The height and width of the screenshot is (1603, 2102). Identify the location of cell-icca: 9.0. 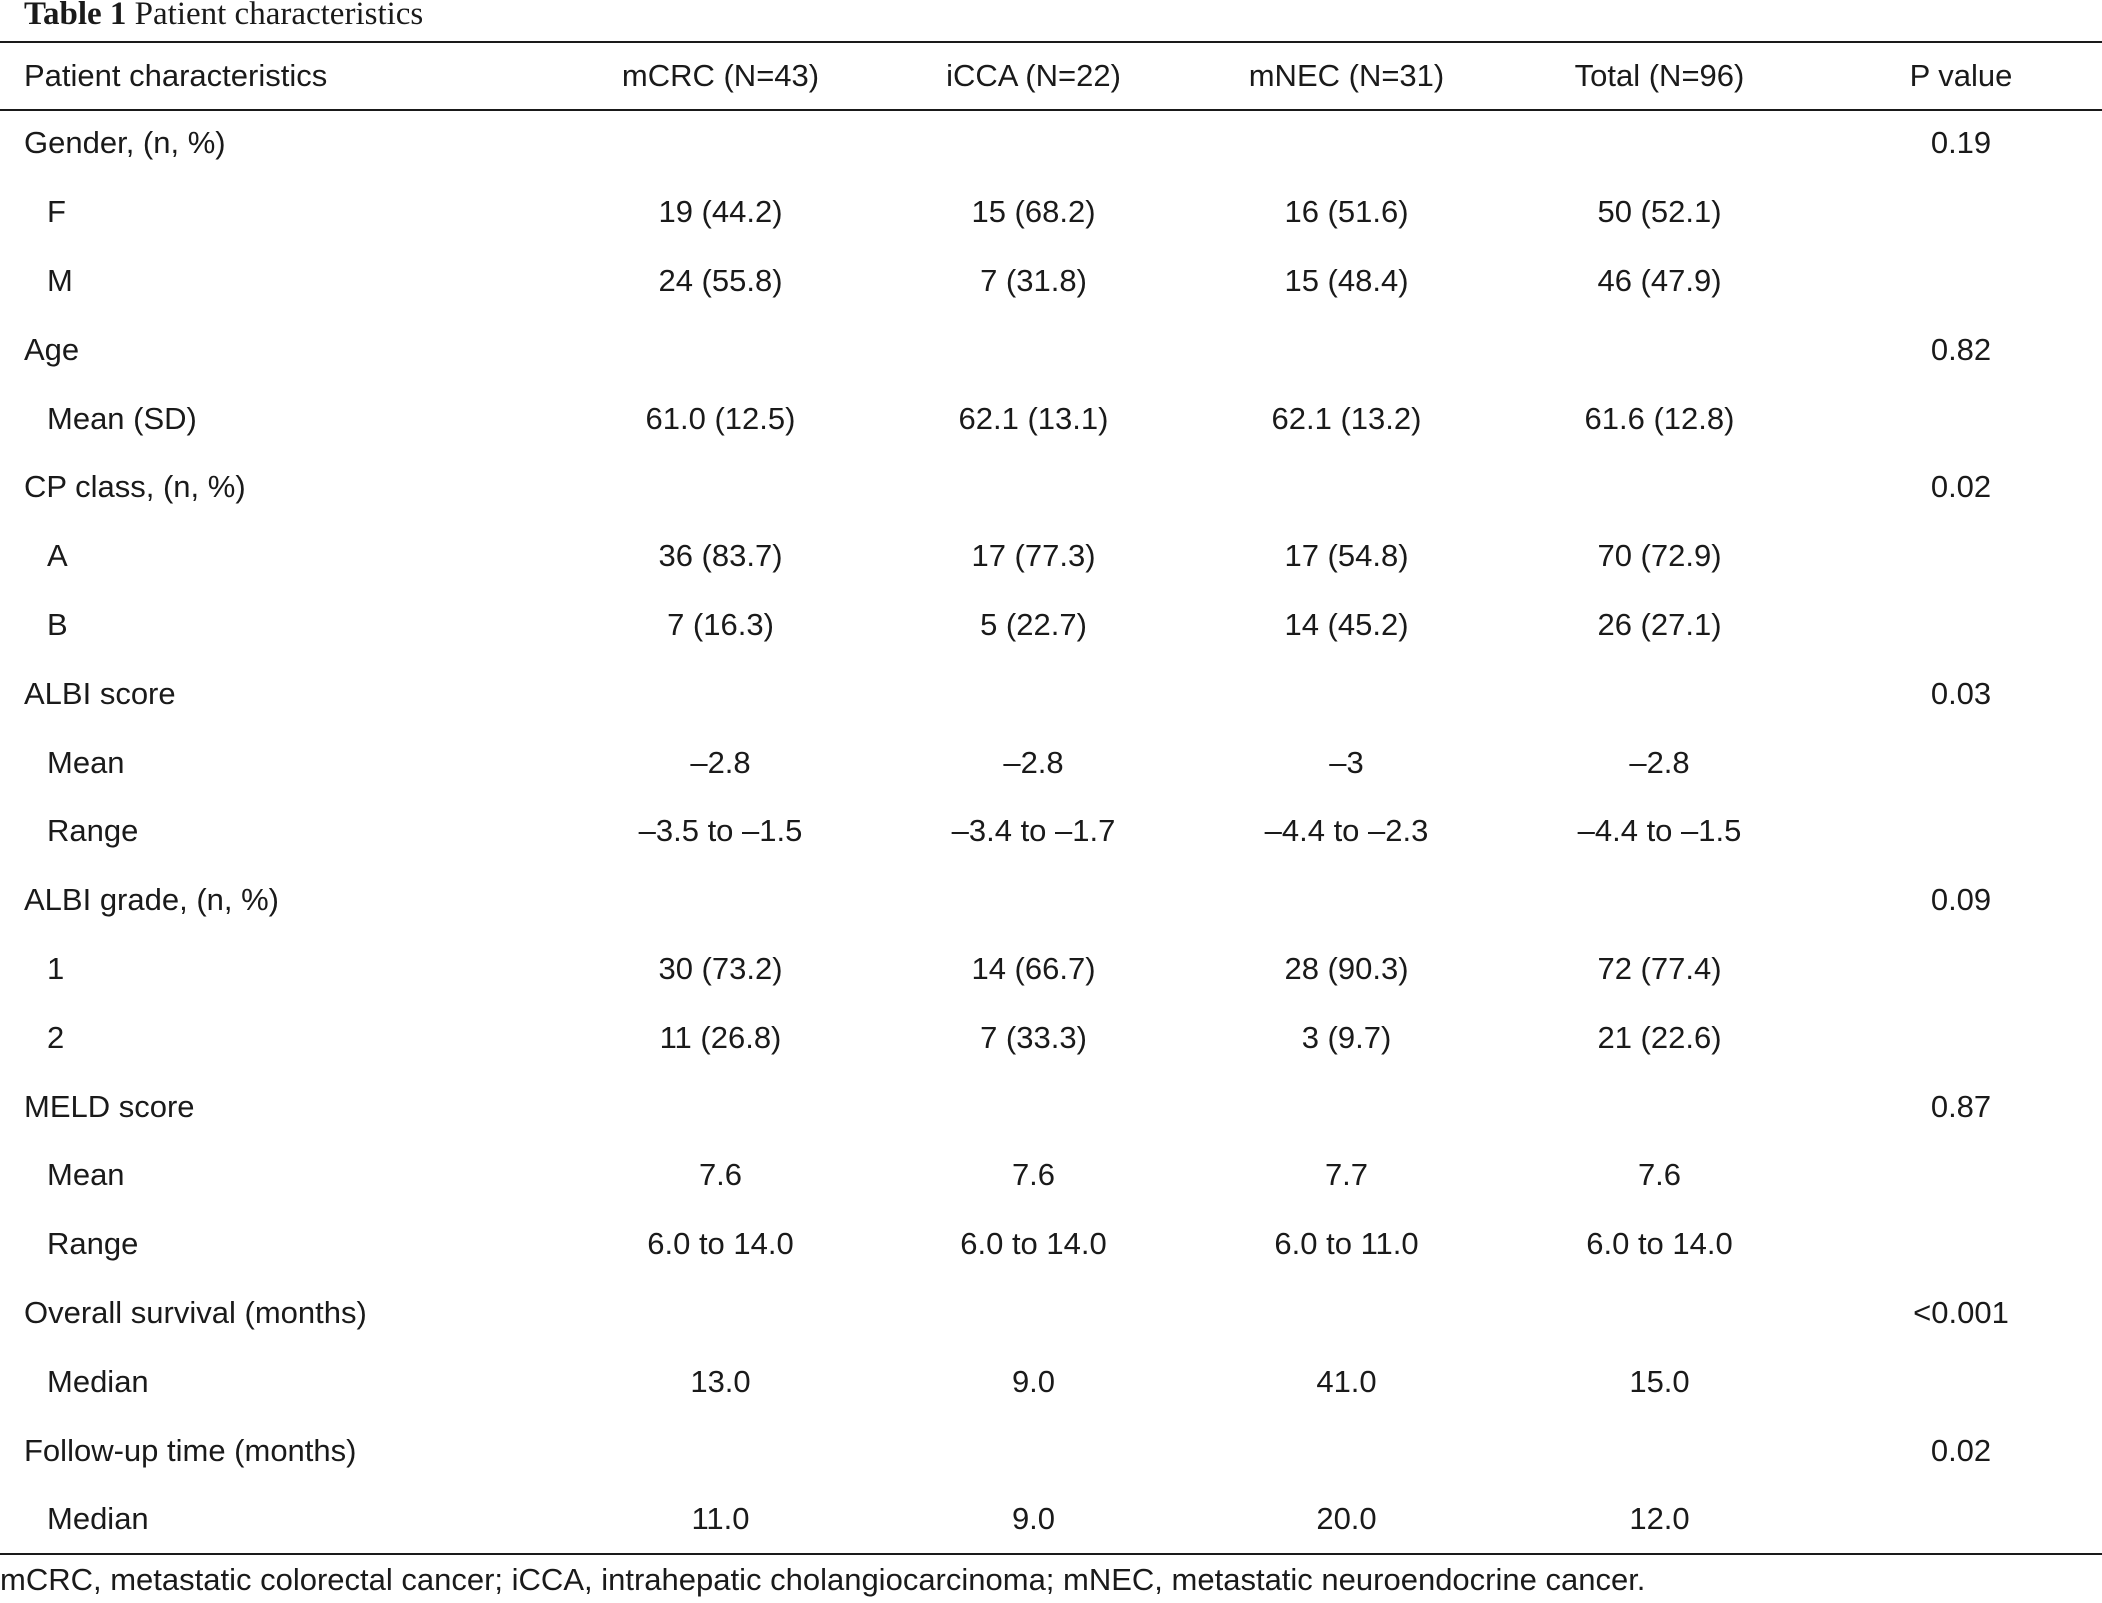
(1033, 1519).